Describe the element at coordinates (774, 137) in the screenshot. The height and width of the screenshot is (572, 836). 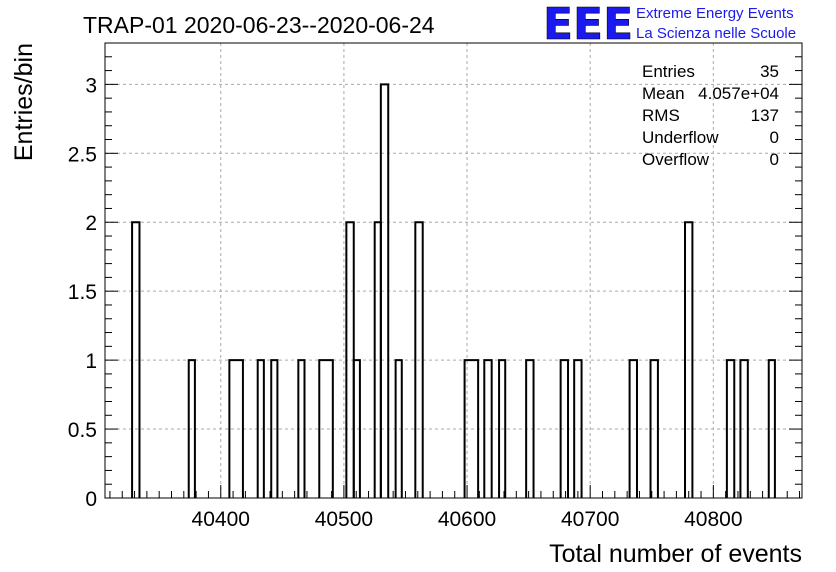
I see `stats-value-underflow: 0` at that location.